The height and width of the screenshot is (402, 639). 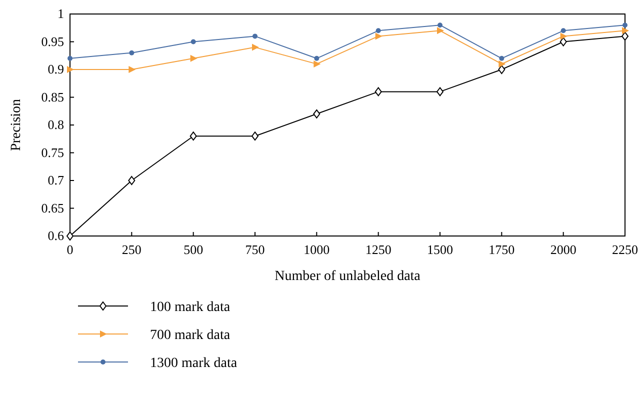 What do you see at coordinates (132, 249) in the screenshot?
I see `x-tick-label: 250` at bounding box center [132, 249].